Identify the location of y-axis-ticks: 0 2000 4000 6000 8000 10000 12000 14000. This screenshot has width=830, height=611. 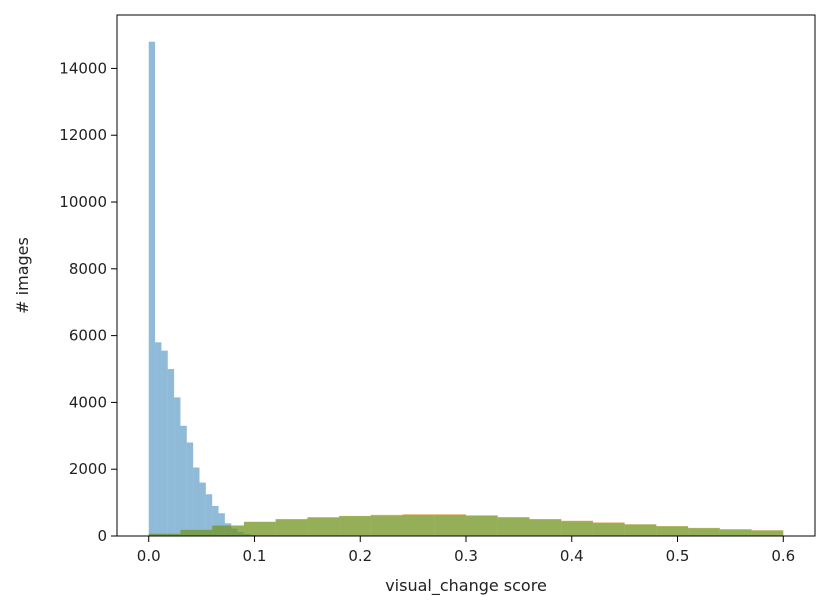
(88, 302).